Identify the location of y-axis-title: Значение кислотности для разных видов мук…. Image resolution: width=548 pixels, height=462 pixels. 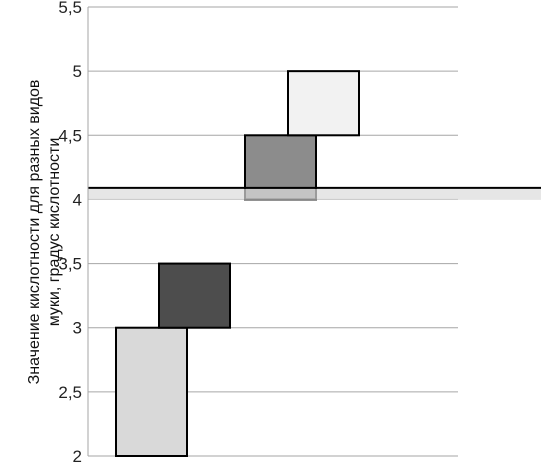
(44, 232).